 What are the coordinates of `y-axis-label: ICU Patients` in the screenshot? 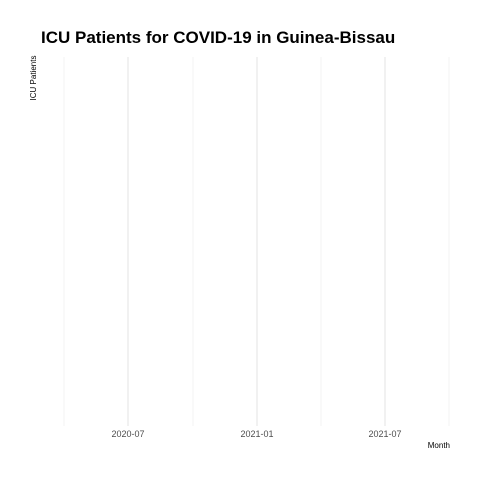 It's located at (33, 78).